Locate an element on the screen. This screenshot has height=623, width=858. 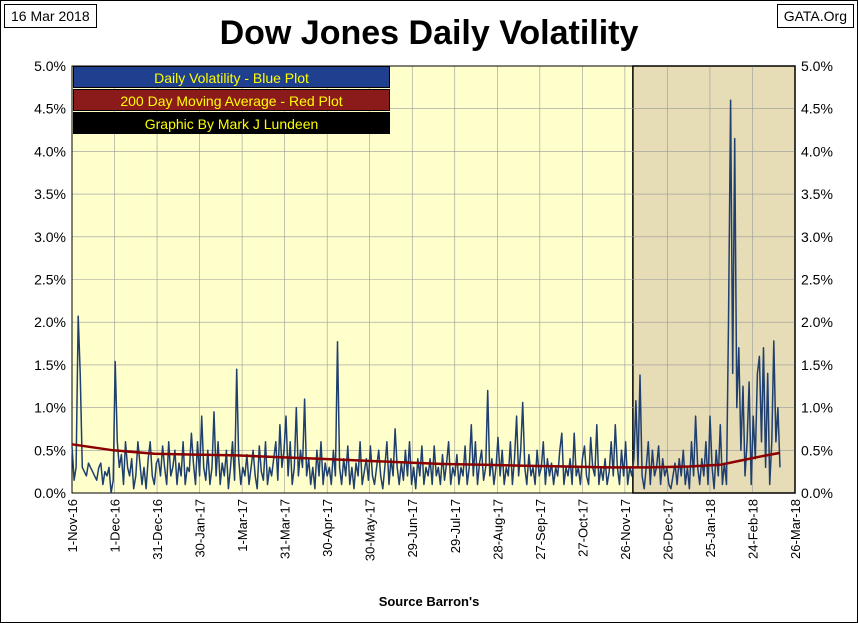
y-tick-label-right: 2.0% is located at coordinates (817, 322).